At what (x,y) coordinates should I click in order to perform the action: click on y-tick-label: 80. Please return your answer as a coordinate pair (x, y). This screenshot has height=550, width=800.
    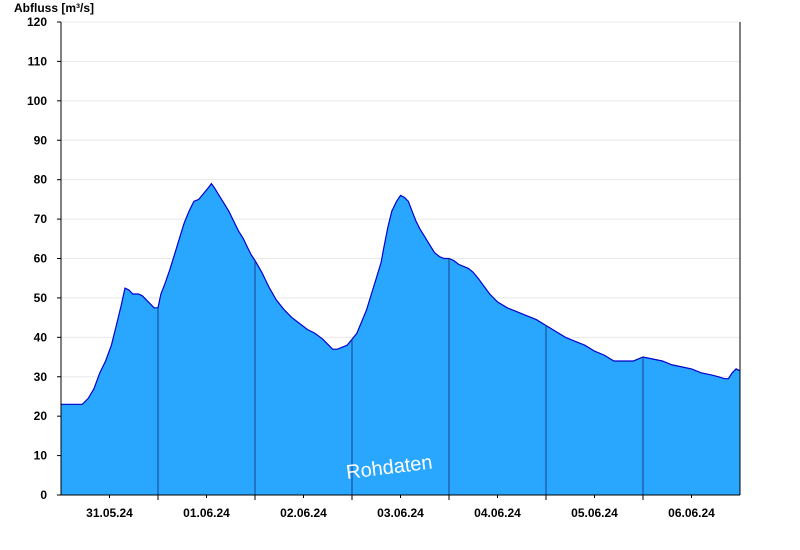
    Looking at the image, I should click on (41, 180).